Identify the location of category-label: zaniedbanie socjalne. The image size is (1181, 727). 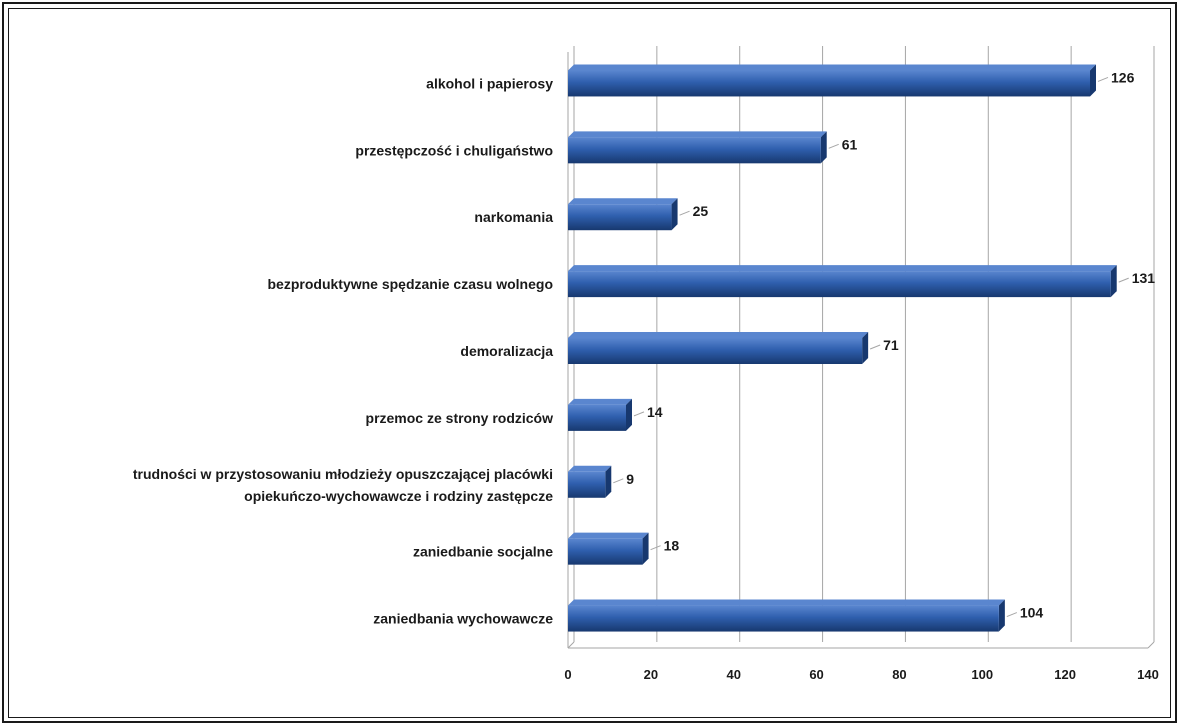
(483, 552).